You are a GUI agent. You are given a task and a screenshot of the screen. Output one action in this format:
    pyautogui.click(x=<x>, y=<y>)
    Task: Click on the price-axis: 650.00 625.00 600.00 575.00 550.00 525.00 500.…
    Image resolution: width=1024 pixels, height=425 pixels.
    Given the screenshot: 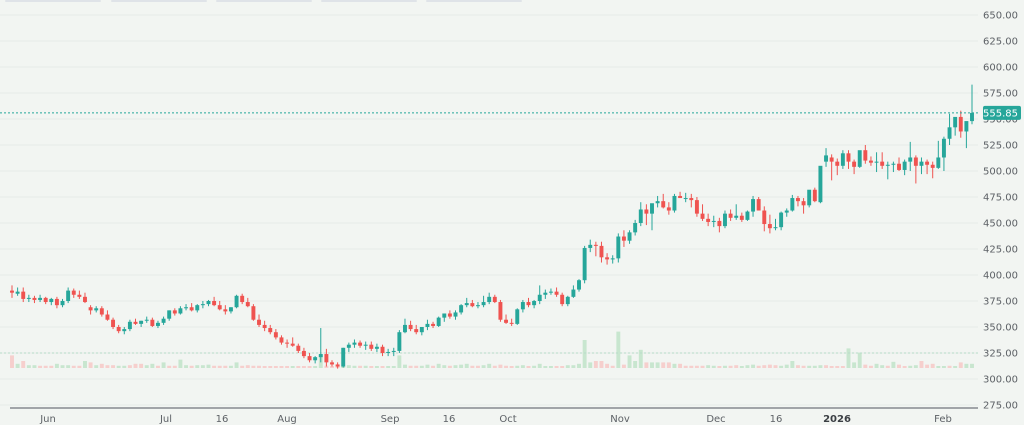 What is the action you would take?
    pyautogui.click(x=1000, y=211)
    